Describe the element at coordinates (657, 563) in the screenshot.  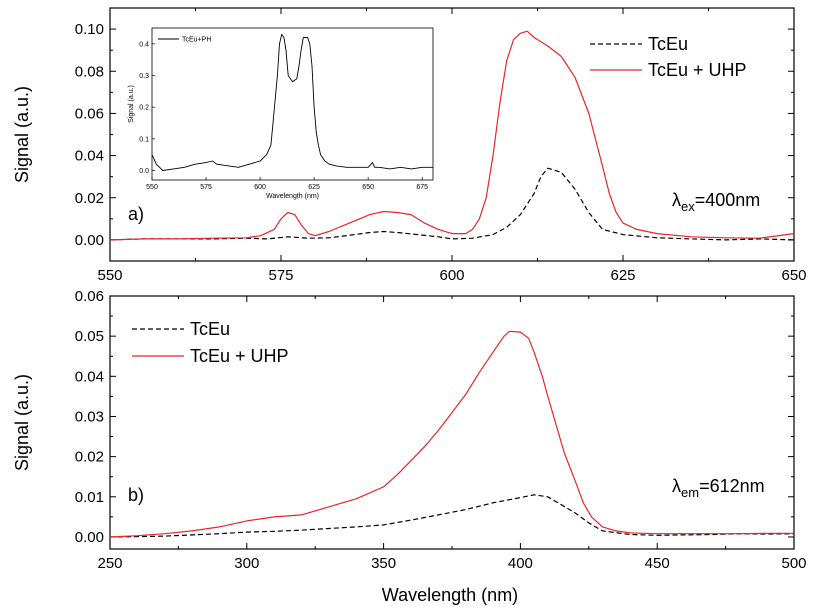
I see `x-tick-label: 450` at that location.